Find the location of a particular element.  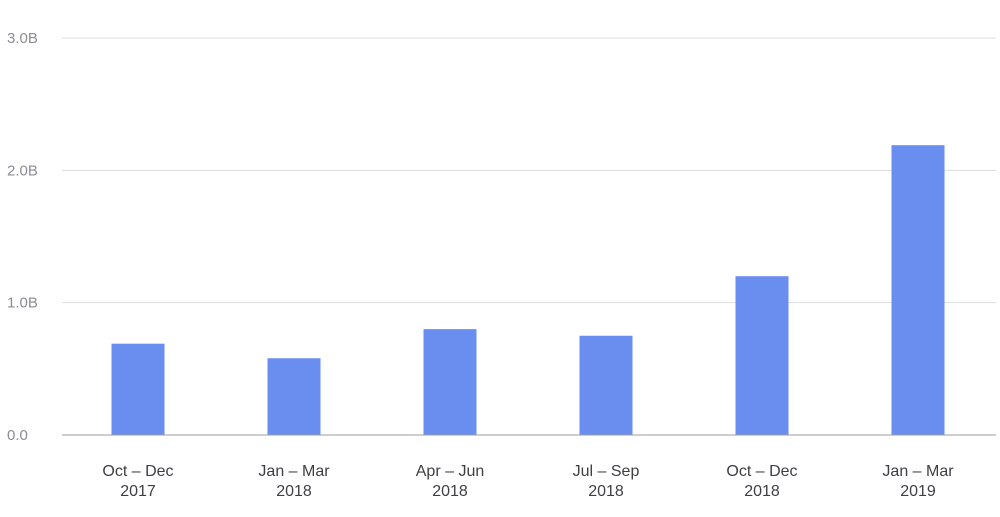

y-tick-label: 1.0B is located at coordinates (22, 303).